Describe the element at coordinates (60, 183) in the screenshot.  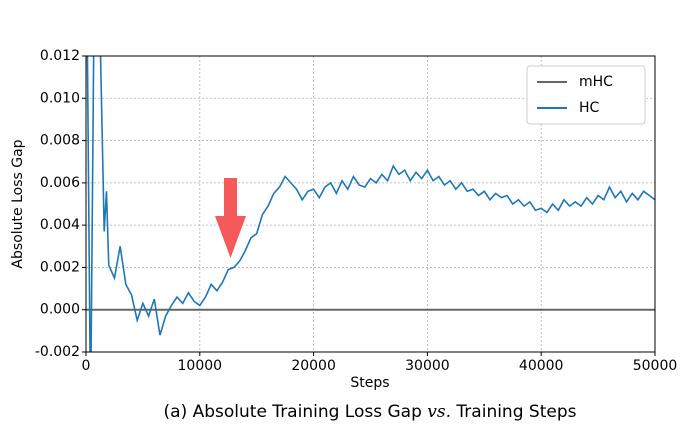
I see `y-tick-label: 0.006` at that location.